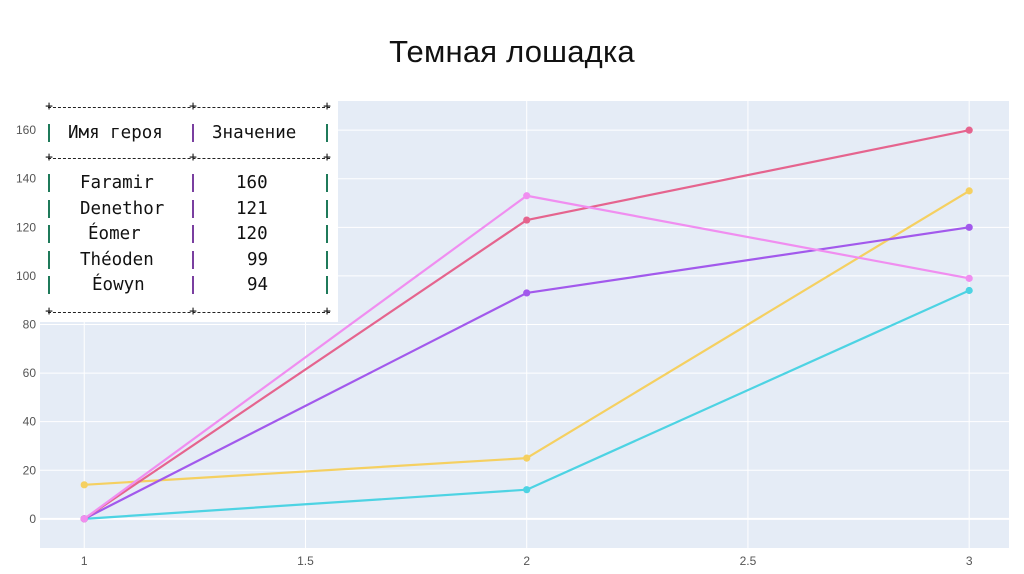 Image resolution: width=1024 pixels, height=574 pixels. I want to click on table-row: Faramir 160, so click(187, 183).